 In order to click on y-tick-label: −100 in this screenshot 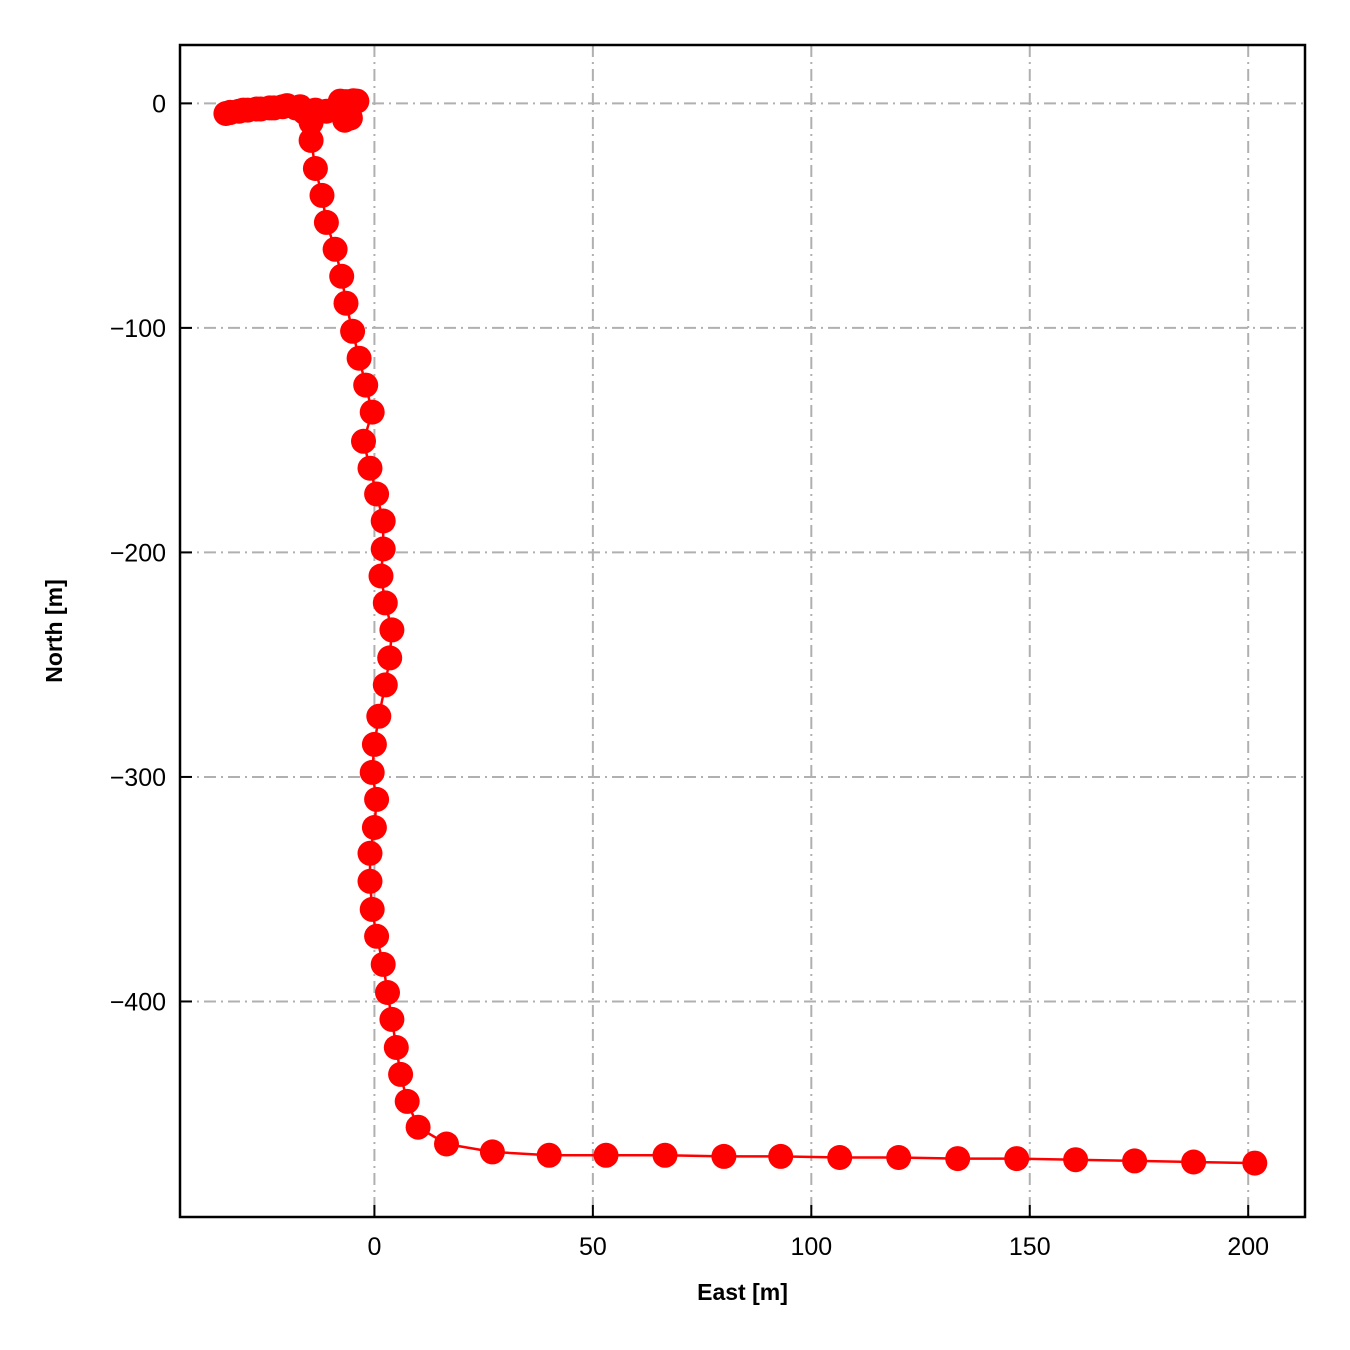, I will do `click(138, 329)`.